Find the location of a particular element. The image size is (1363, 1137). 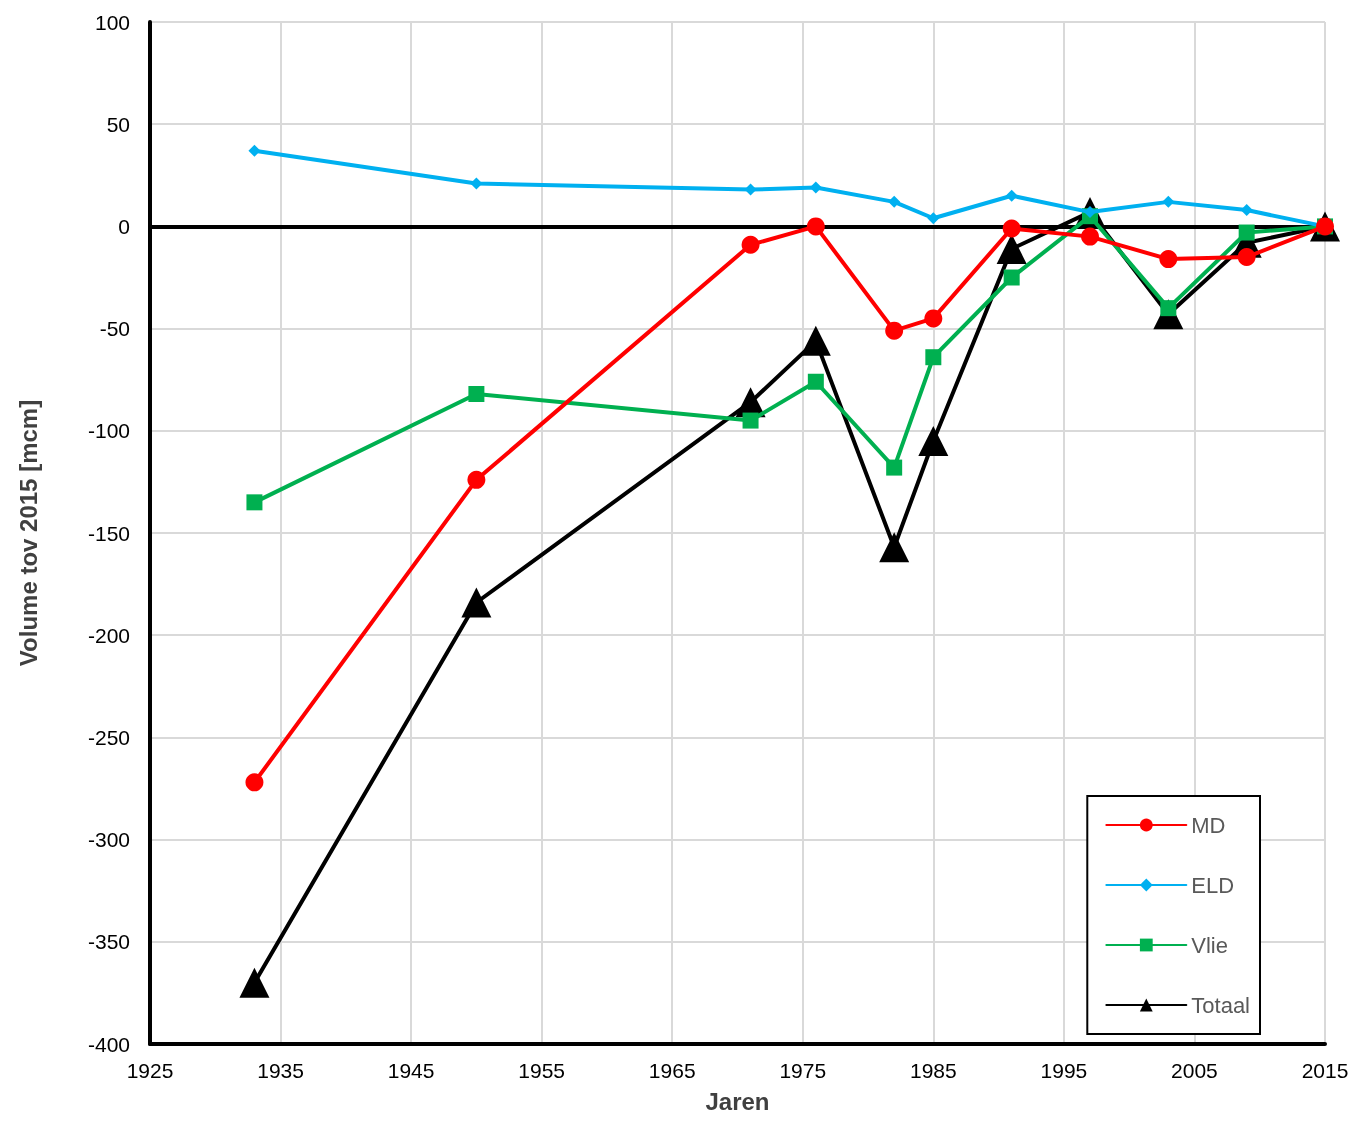

x-tick-label: 1965 is located at coordinates (672, 1070).